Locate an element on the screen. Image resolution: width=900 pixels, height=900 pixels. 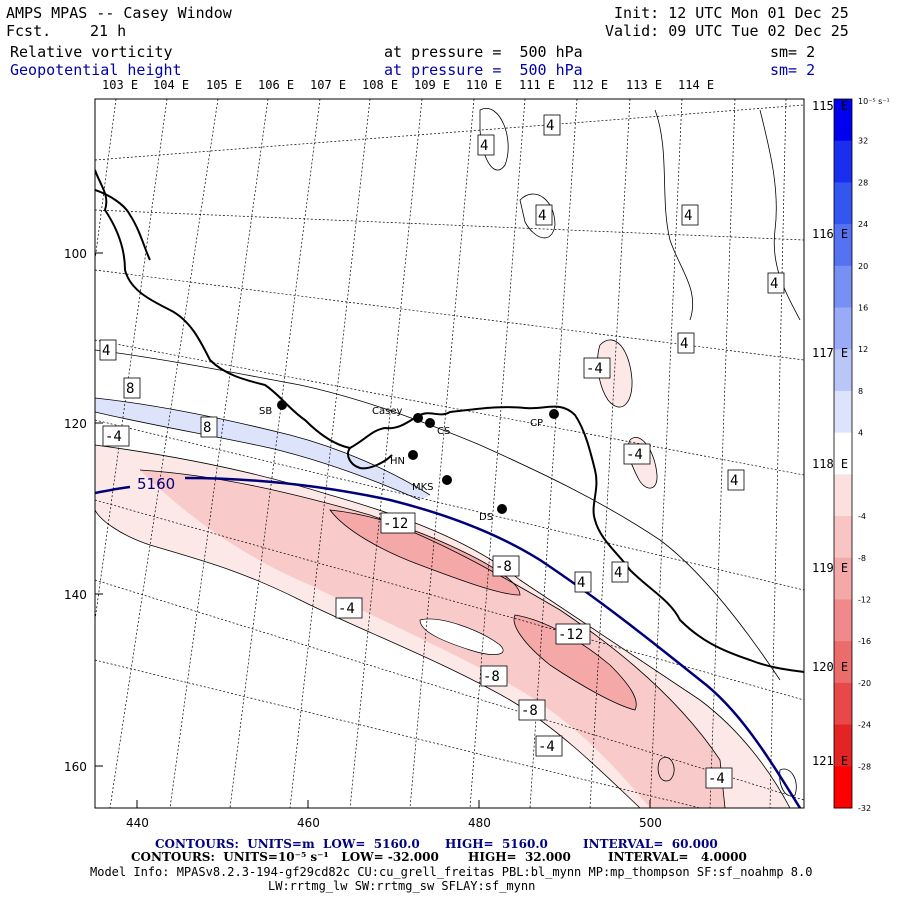
forecast-label: Fcst. is located at coordinates (29, 31).